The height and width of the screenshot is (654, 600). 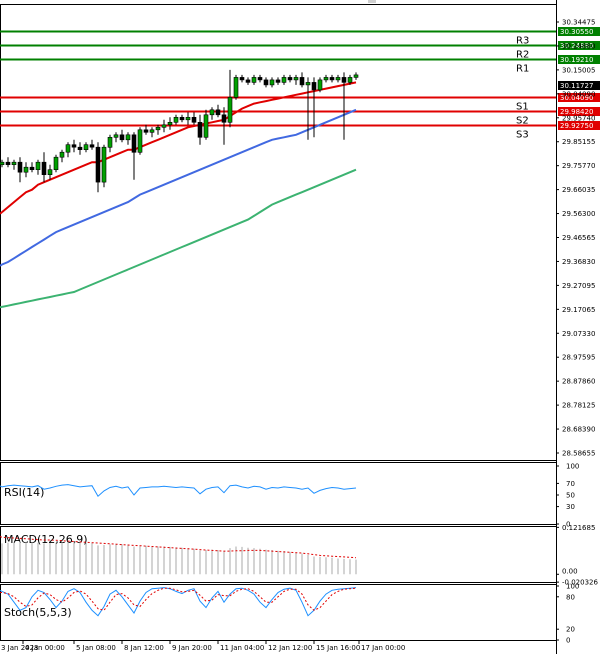 I want to click on price-tick-label: 29.17065, so click(x=578, y=310).